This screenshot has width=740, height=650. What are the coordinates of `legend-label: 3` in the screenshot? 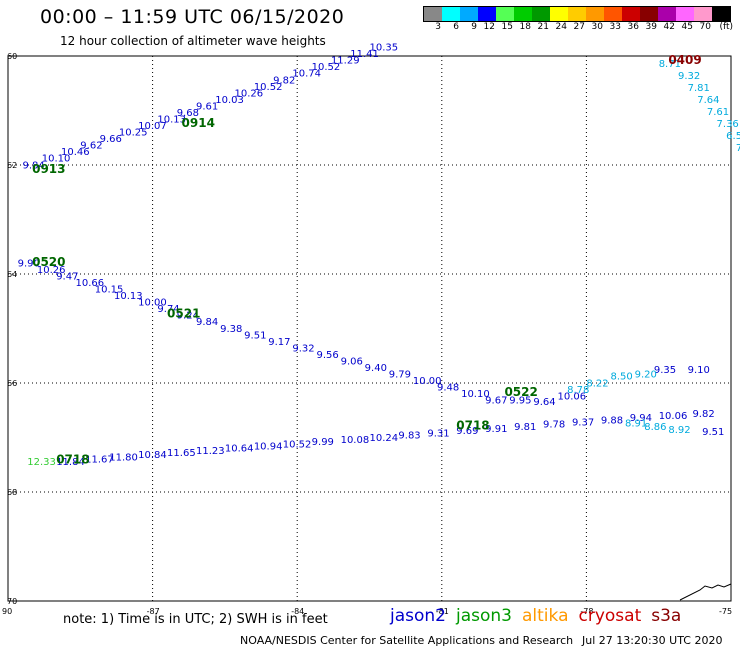 It's located at (438, 27).